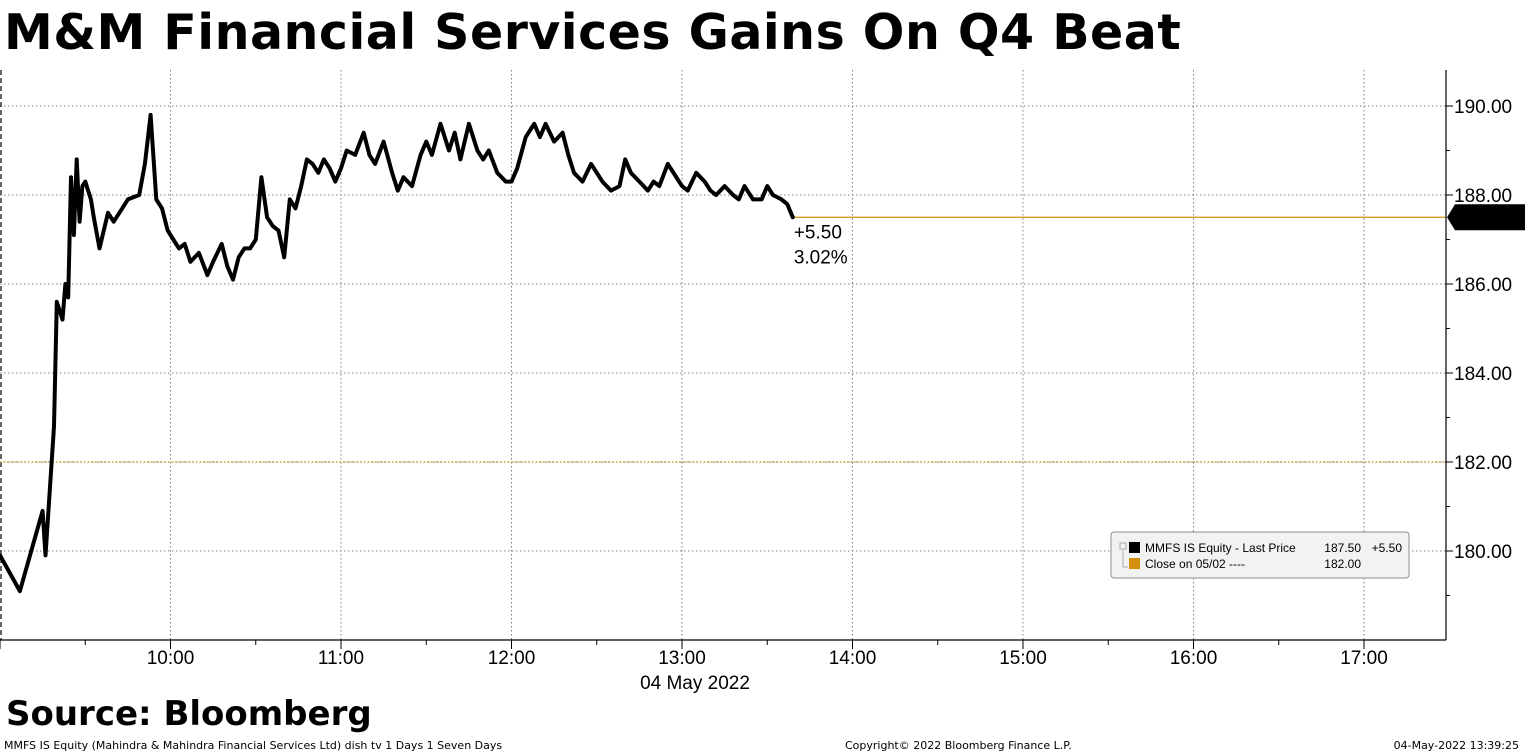  What do you see at coordinates (1483, 196) in the screenshot?
I see `y-tick-label: 188.00` at bounding box center [1483, 196].